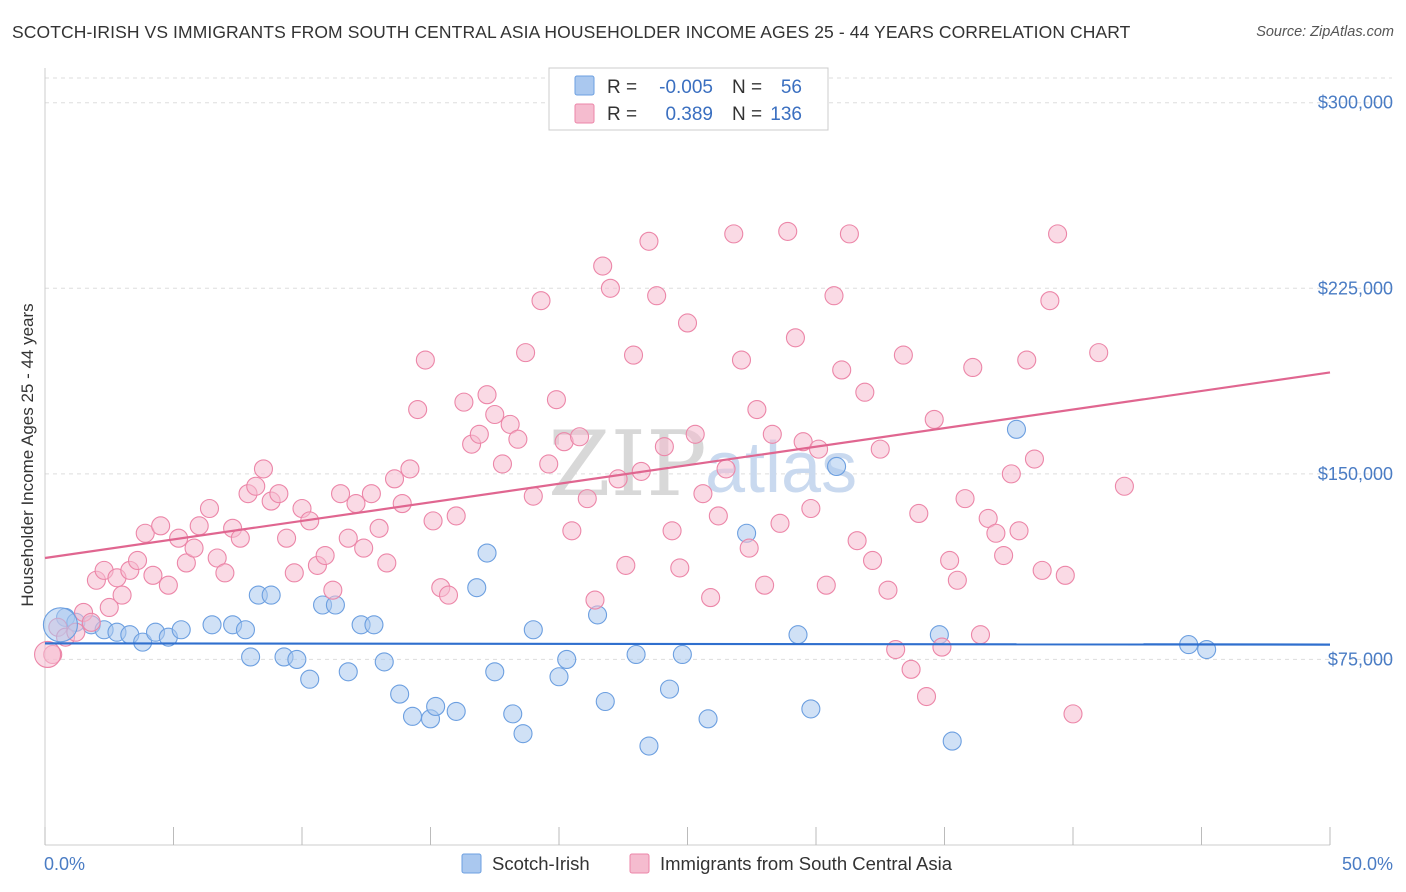  What do you see at coordinates (584, 113) in the screenshot?
I see `stats-swatch-pink` at bounding box center [584, 113].